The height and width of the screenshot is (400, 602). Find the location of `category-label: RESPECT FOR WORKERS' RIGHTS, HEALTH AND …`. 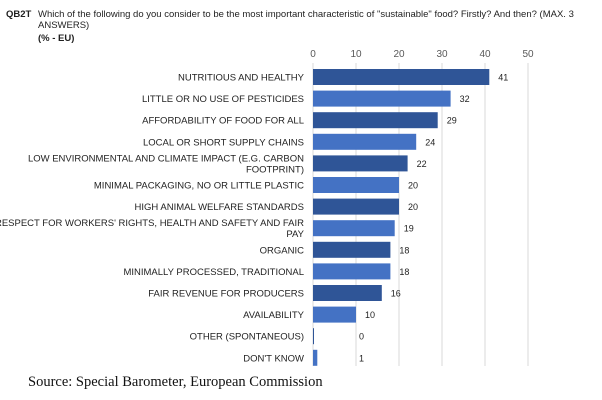

category-label: RESPECT FOR WORKERS' RIGHTS, HEALTH AND … is located at coordinates (152, 223).